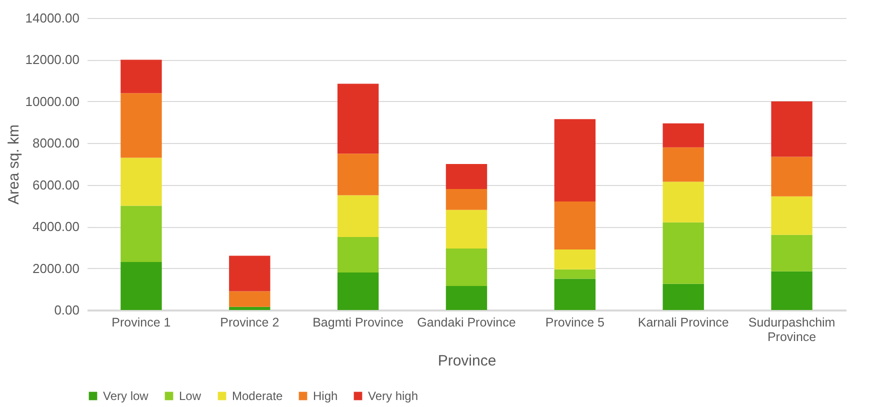 The height and width of the screenshot is (407, 871). Describe the element at coordinates (258, 396) in the screenshot. I see `legend-label: Moderate` at that location.